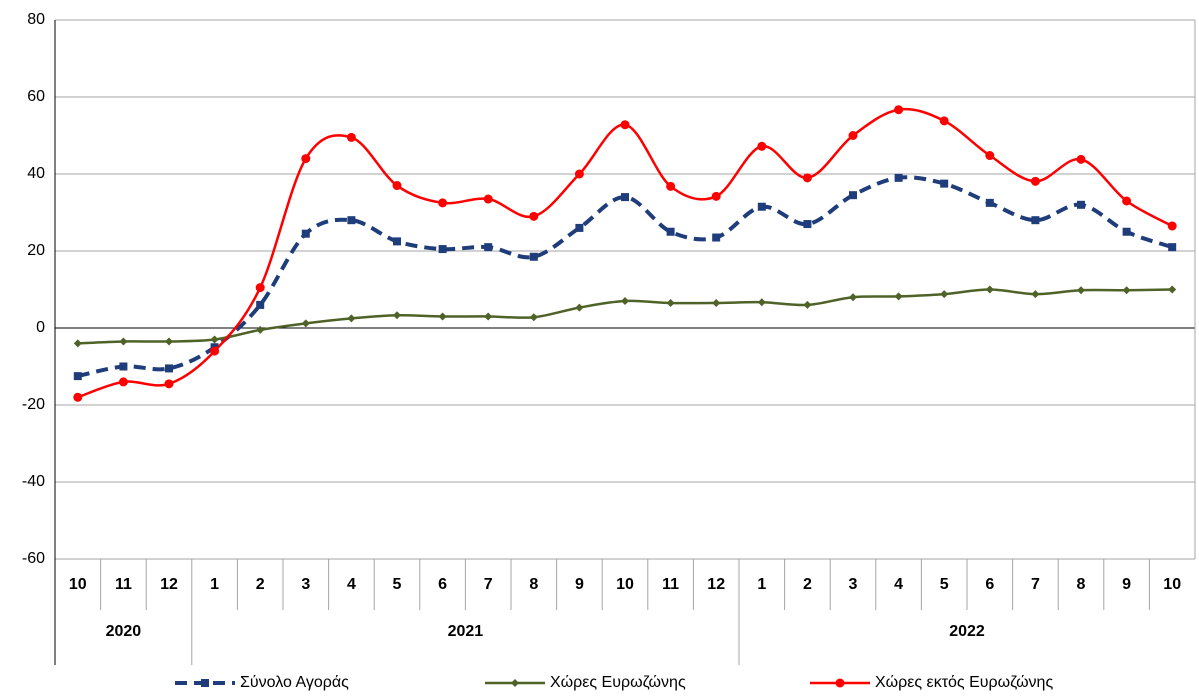 The width and height of the screenshot is (1199, 696). What do you see at coordinates (124, 631) in the screenshot?
I see `x-group-label: 2020` at bounding box center [124, 631].